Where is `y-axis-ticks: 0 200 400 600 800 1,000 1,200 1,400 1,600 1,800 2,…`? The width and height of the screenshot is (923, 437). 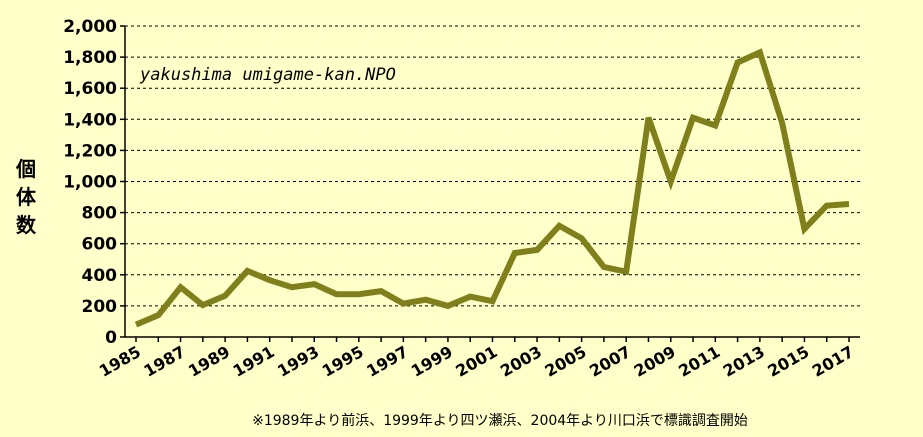 y-axis-ticks: 0 200 400 600 800 1,000 1,200 1,400 1,600 1,800 2,… is located at coordinates (94, 182).